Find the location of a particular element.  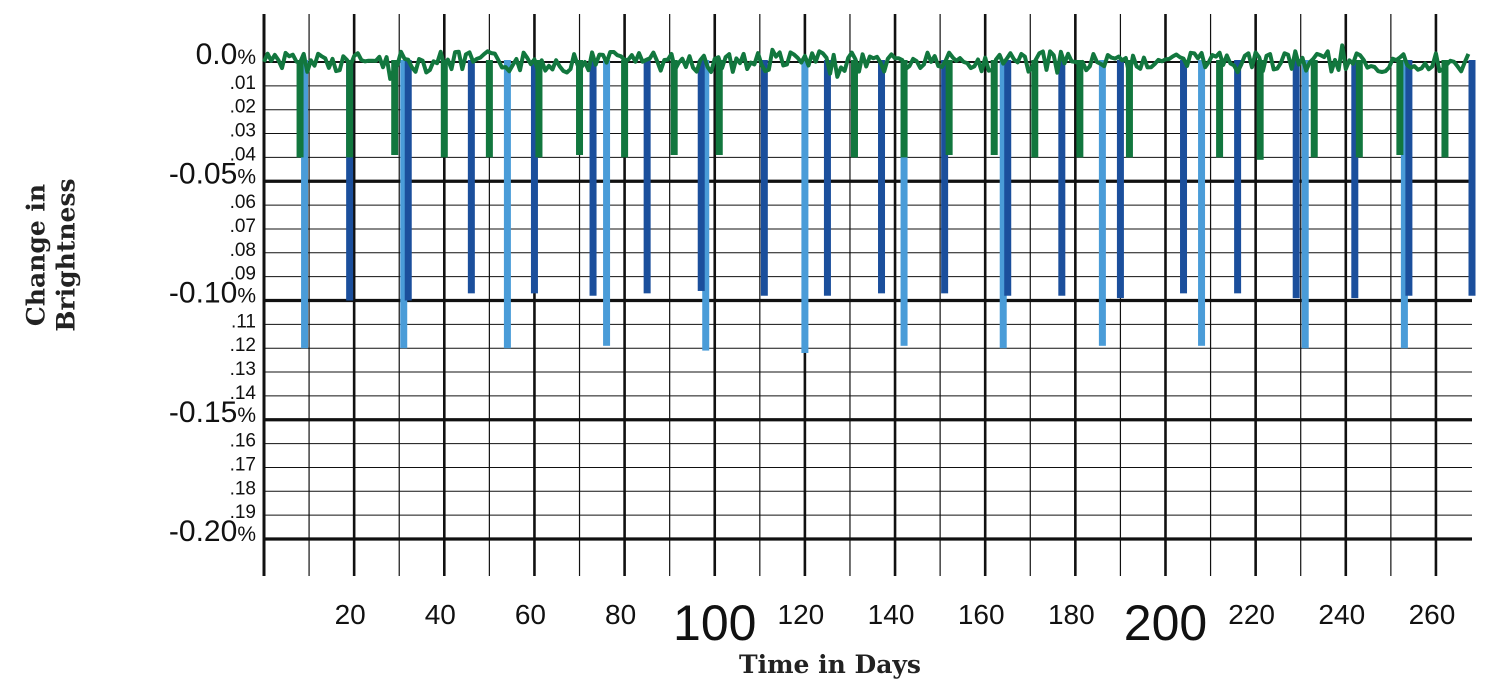

y-minor-tick-label: .16 is located at coordinates (243, 441).